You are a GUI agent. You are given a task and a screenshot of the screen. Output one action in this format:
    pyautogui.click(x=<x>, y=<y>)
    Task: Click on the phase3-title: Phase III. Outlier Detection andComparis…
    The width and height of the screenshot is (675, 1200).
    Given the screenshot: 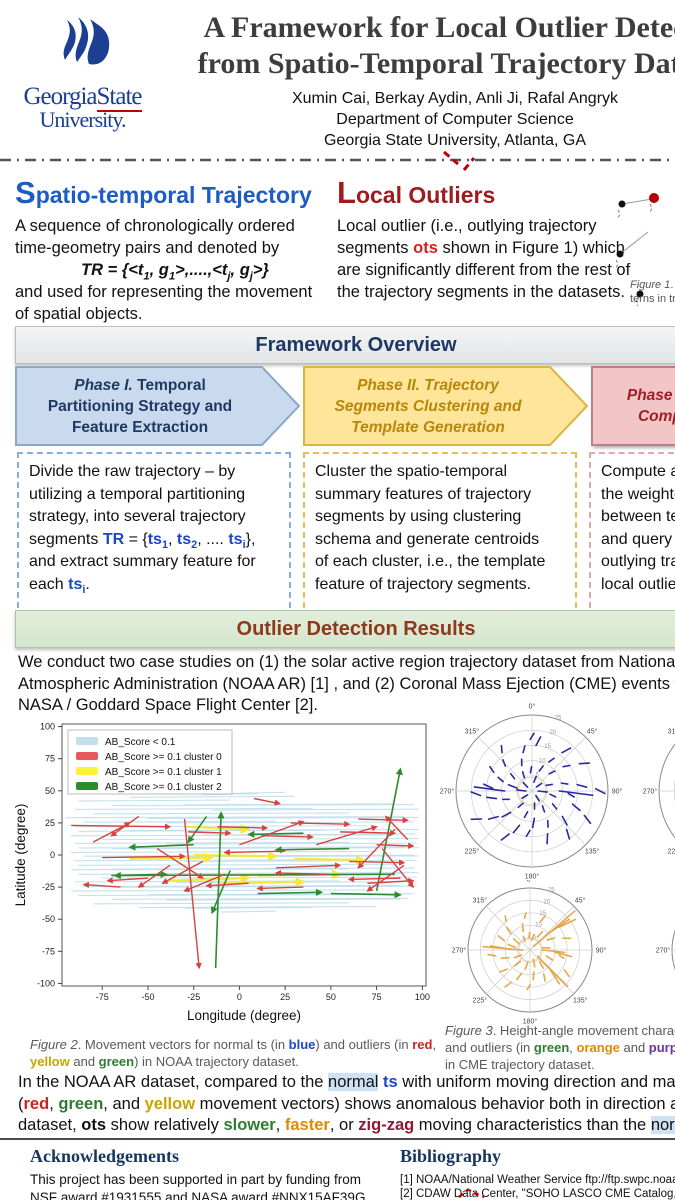 What is the action you would take?
    pyautogui.click(x=650, y=406)
    